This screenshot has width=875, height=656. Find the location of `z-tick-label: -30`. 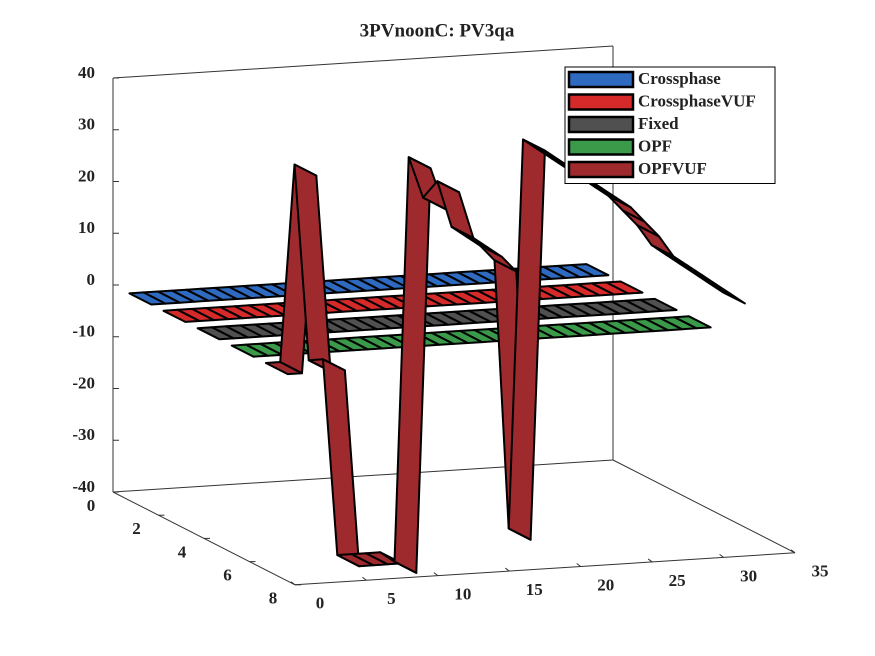

z-tick-label: -30 is located at coordinates (83, 434).